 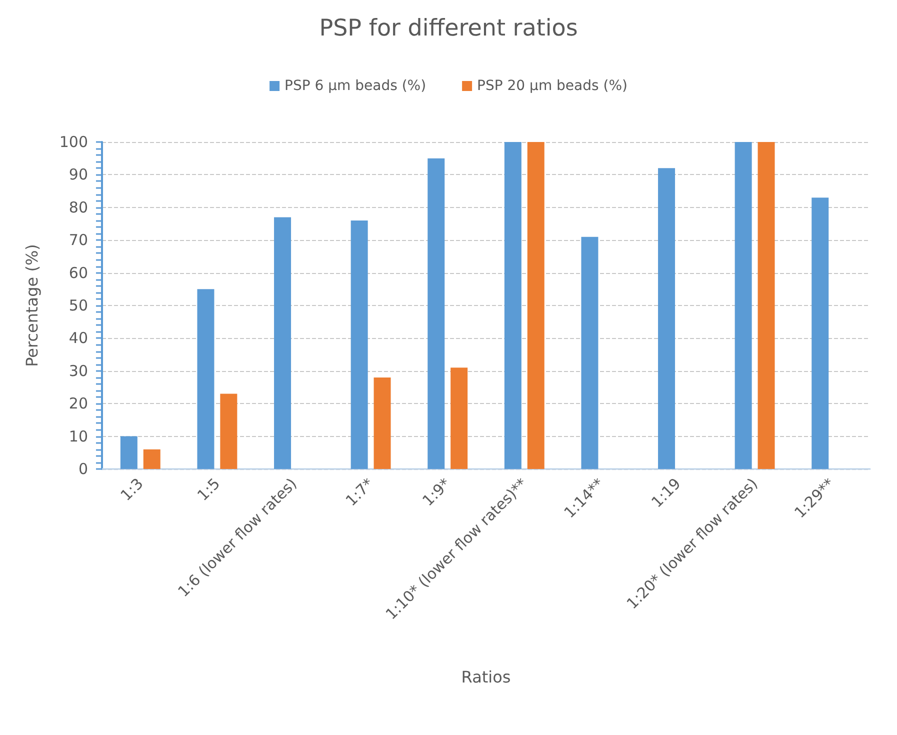 I want to click on legend-label: PSP 6 µm beads (%), so click(x=355, y=86).